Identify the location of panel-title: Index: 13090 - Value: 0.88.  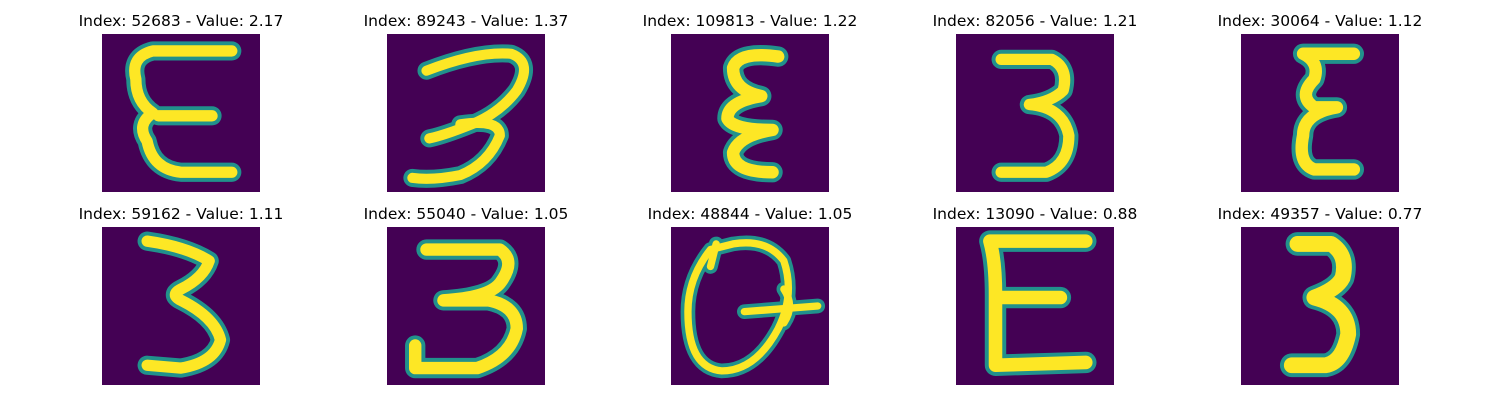
(1035, 214).